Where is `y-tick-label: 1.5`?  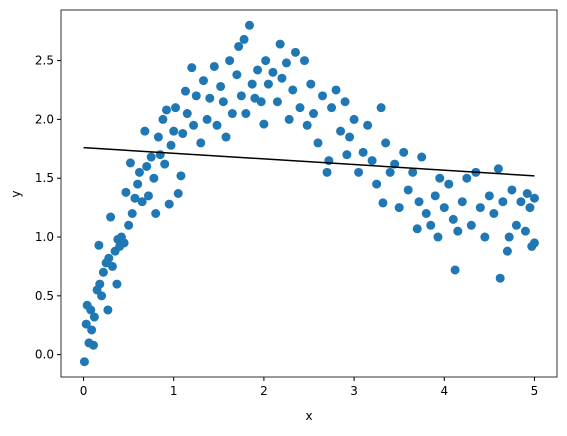
y-tick-label: 1.5 is located at coordinates (44, 178).